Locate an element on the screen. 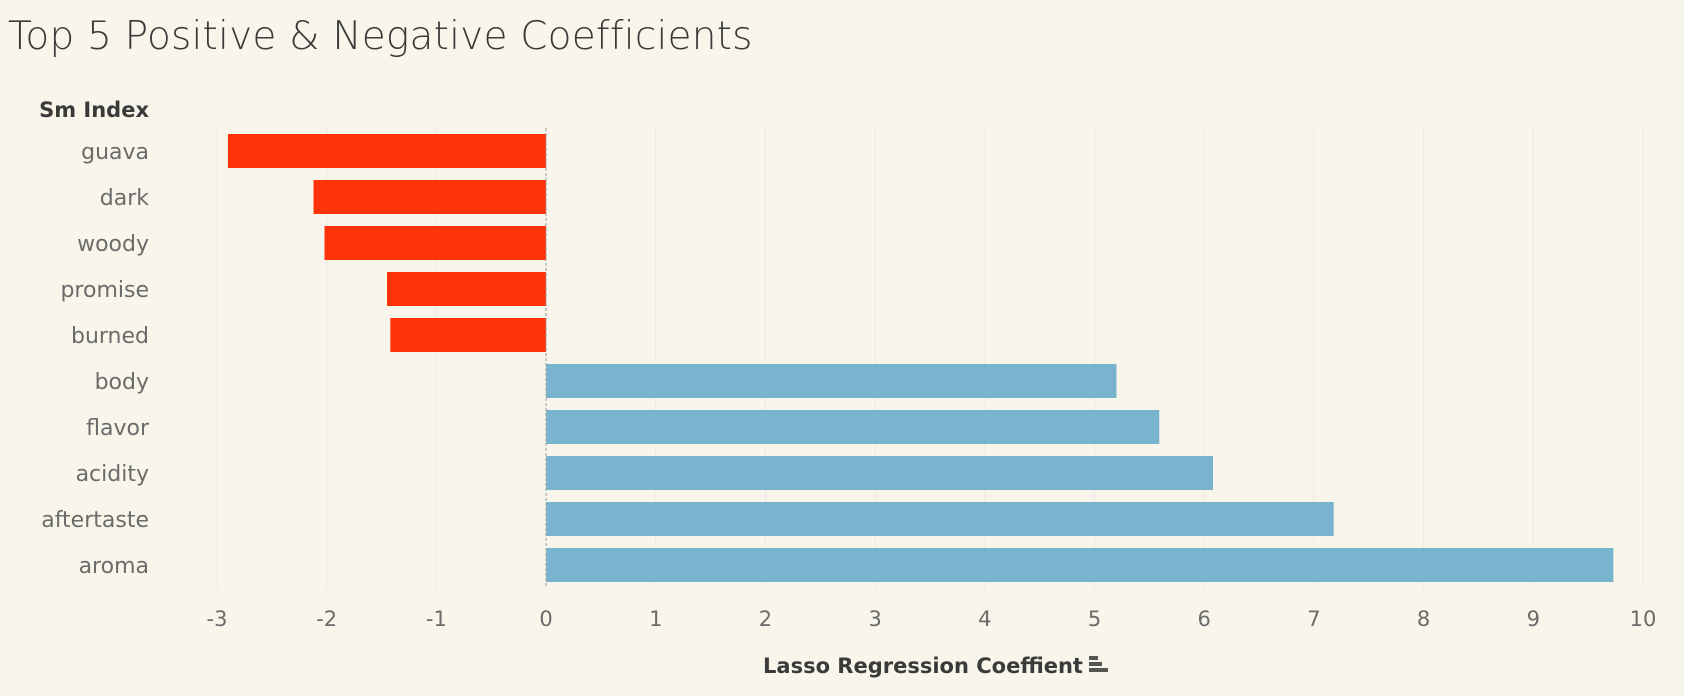 This screenshot has width=1684, height=696. row-label-body: body is located at coordinates (122, 382).